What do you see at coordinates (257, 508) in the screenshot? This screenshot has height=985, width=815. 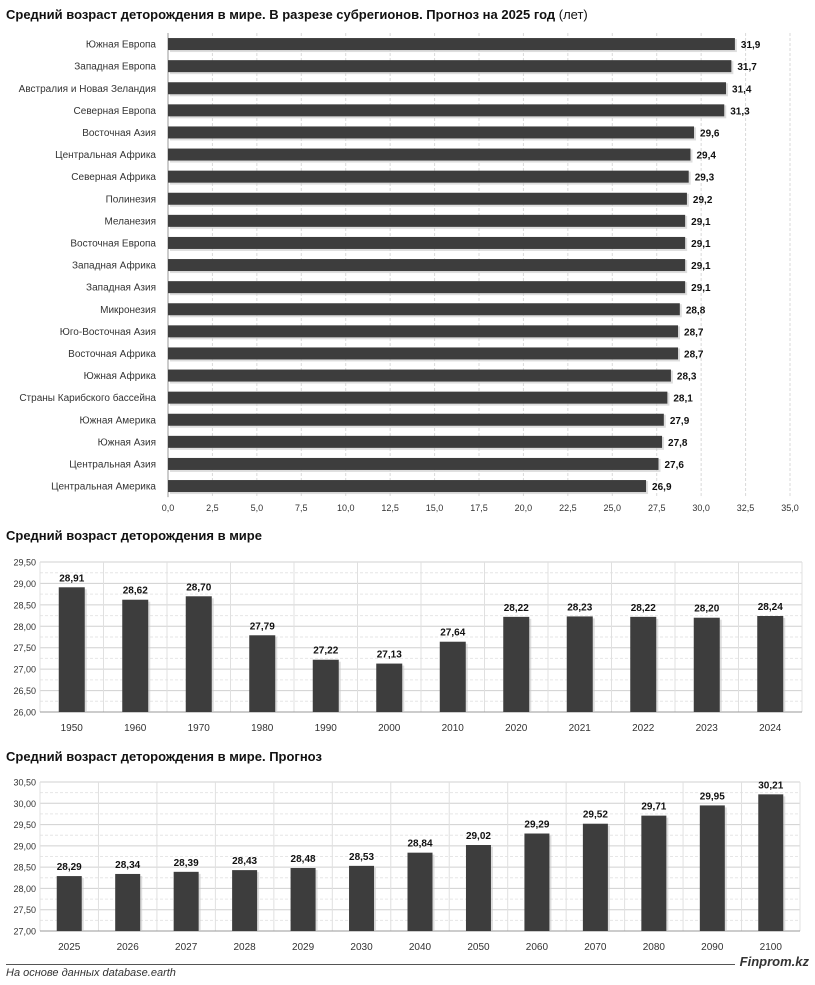 I see `tick-label: 5,0` at bounding box center [257, 508].